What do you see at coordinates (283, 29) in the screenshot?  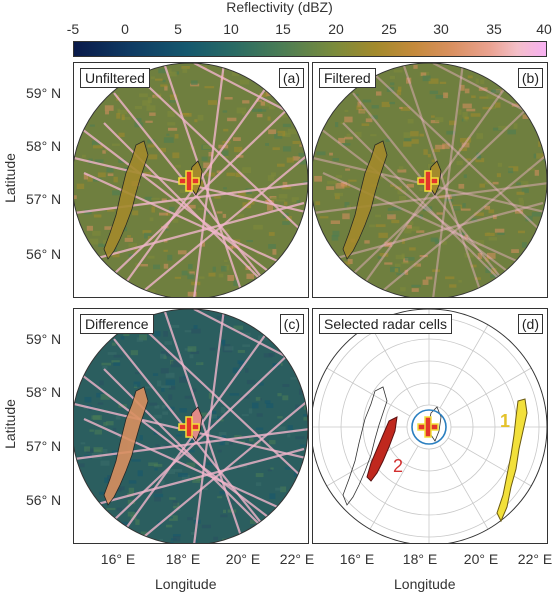 I see `colorbar-tick: 15` at bounding box center [283, 29].